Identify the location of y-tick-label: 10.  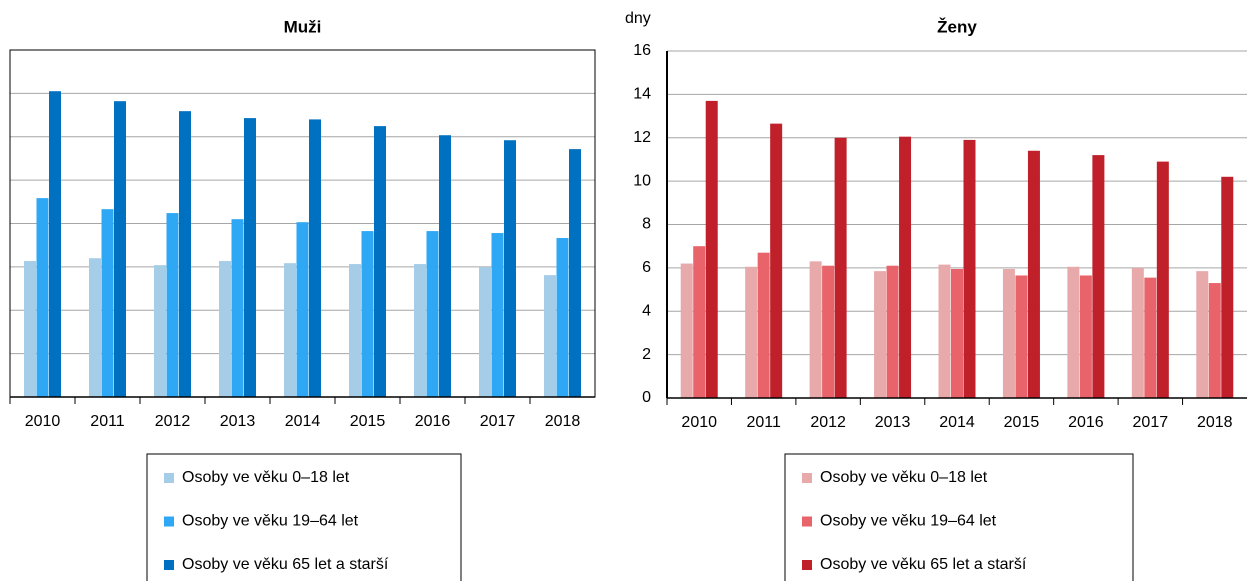
(642, 180).